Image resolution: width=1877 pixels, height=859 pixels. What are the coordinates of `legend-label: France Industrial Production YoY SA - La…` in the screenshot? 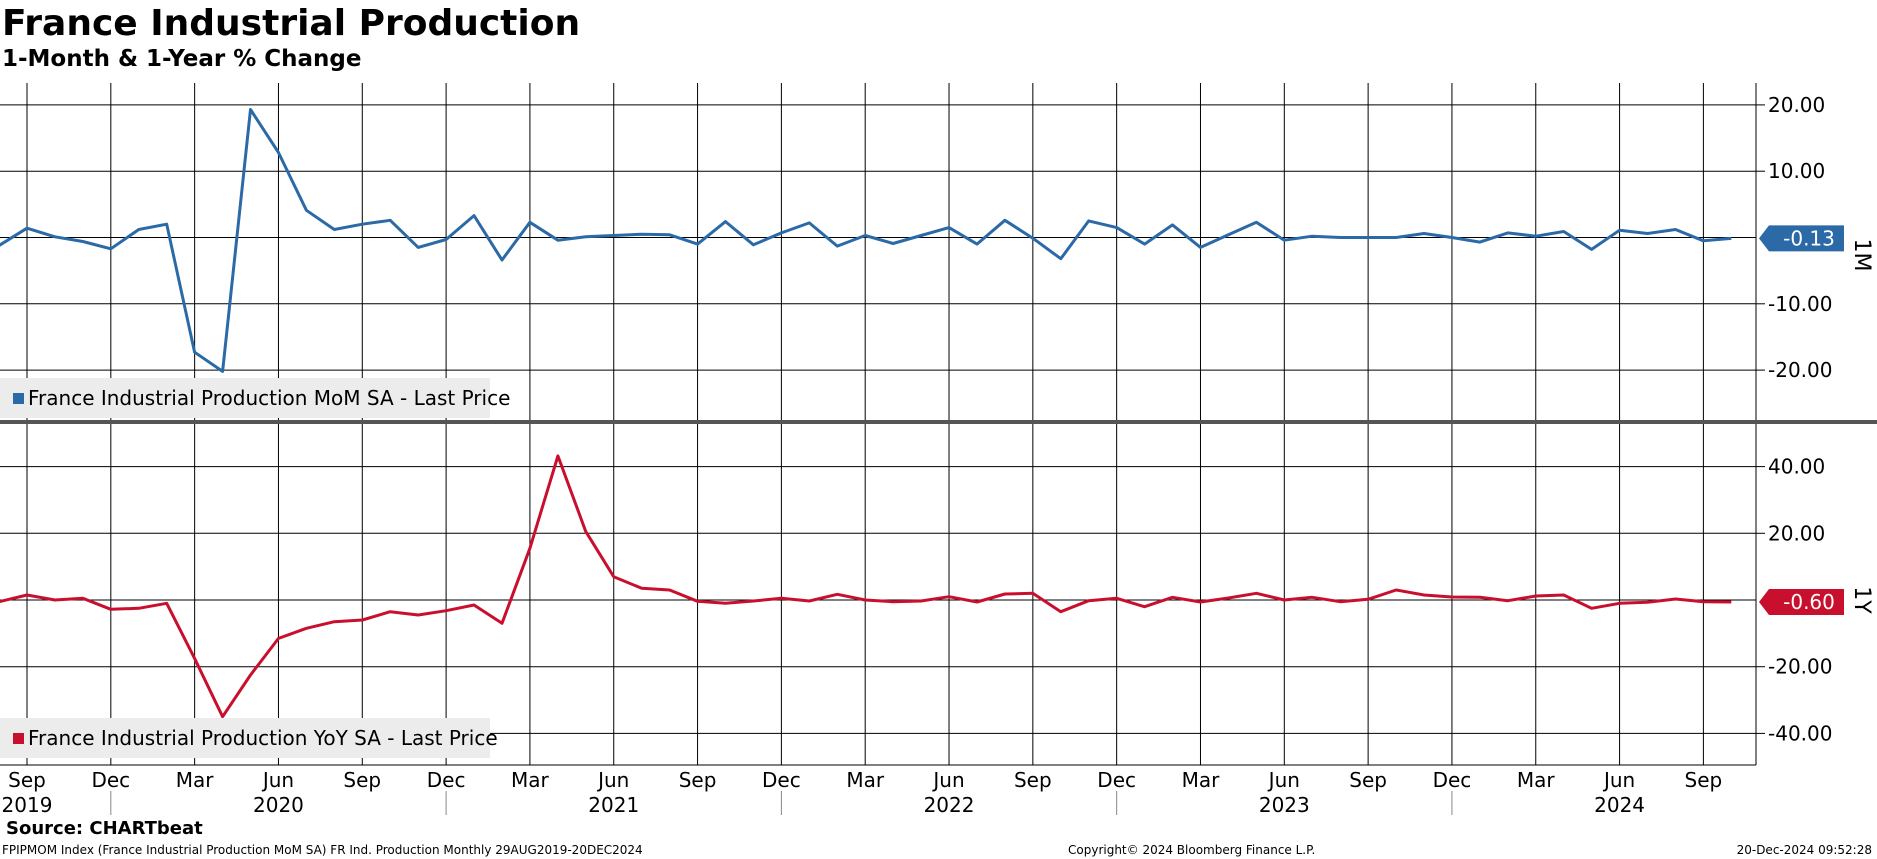 It's located at (263, 738).